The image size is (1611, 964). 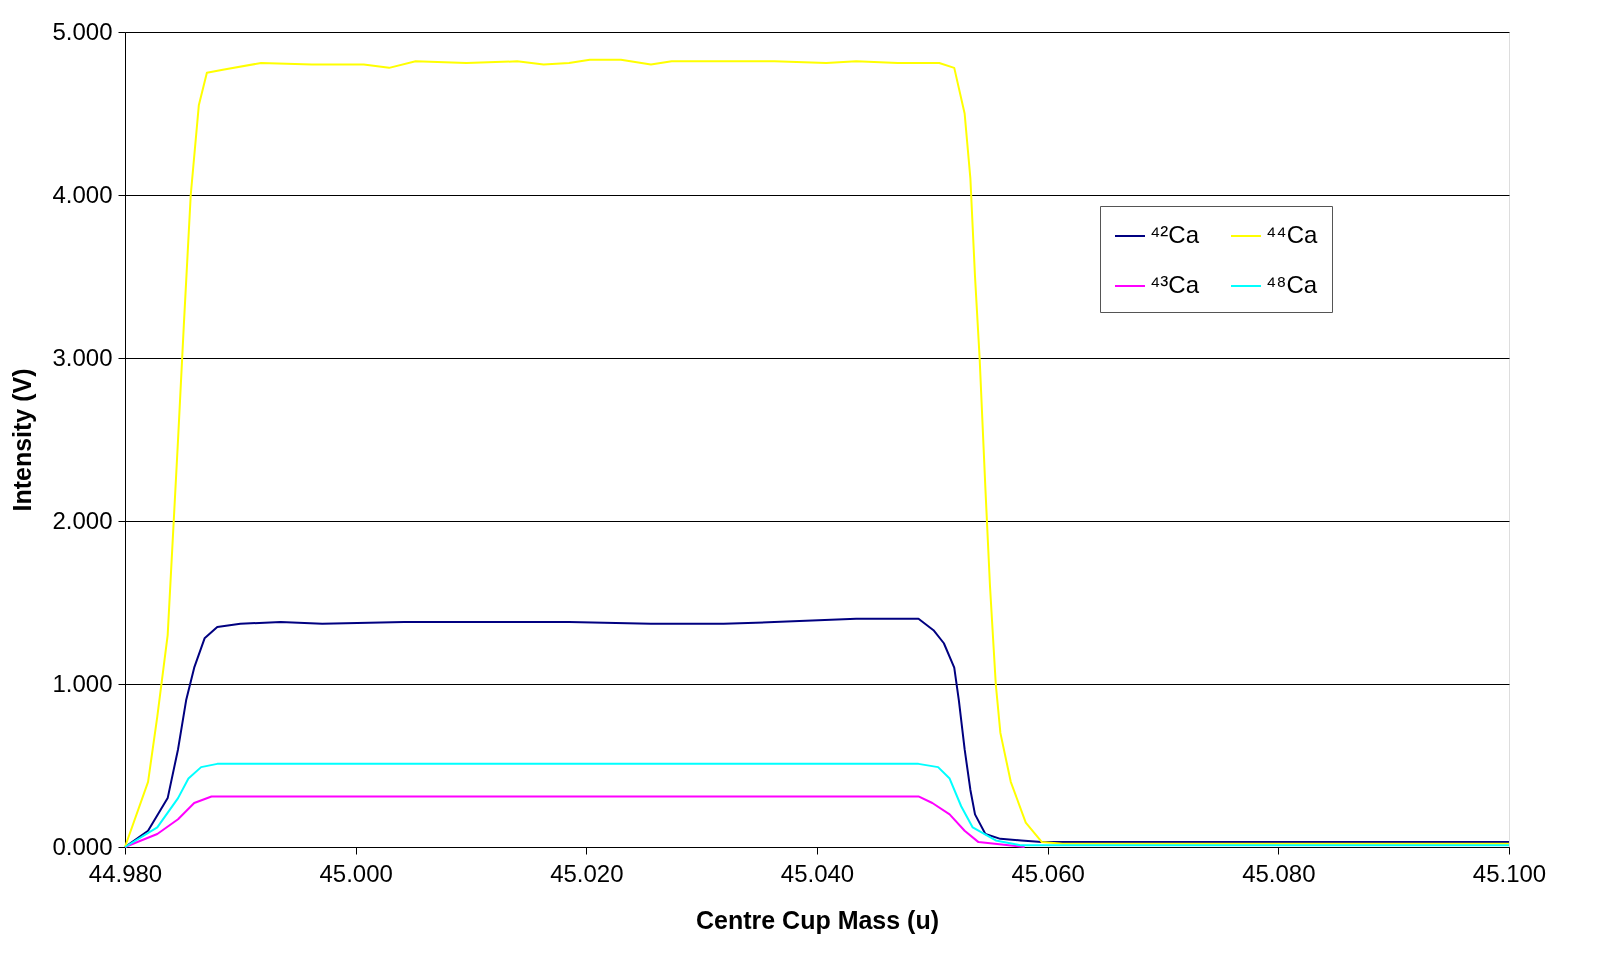 I want to click on y-tick-label: 4.000, so click(x=82, y=194).